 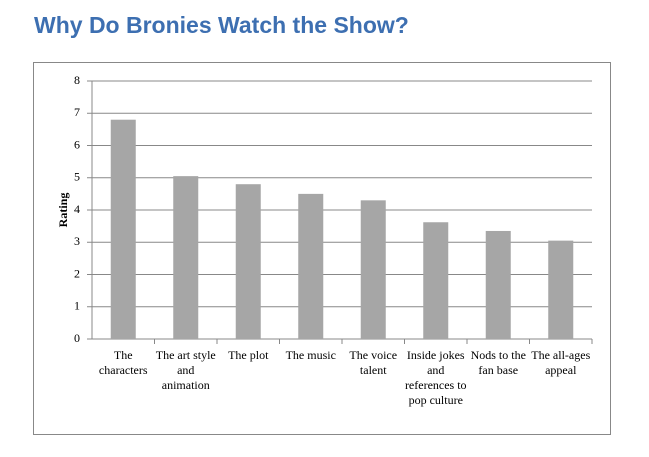 What do you see at coordinates (77, 177) in the screenshot?
I see `y-tick-label: 5` at bounding box center [77, 177].